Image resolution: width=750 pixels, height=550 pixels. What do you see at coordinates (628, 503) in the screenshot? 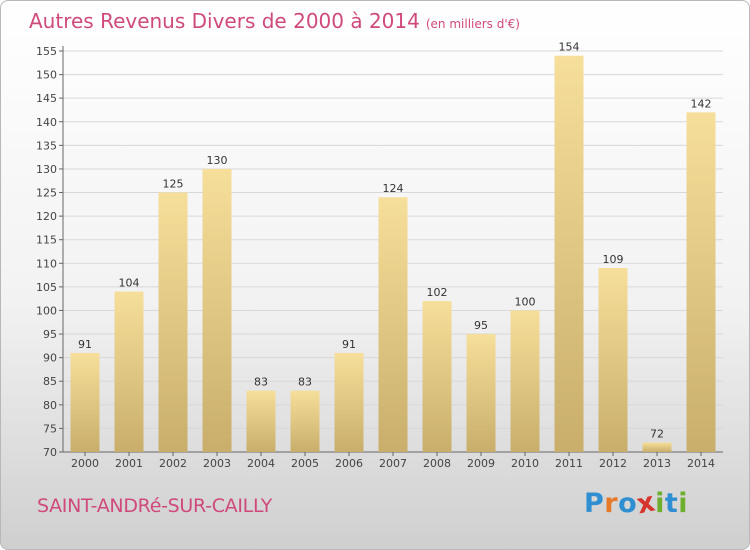
I see `logo-letter: o` at bounding box center [628, 503].